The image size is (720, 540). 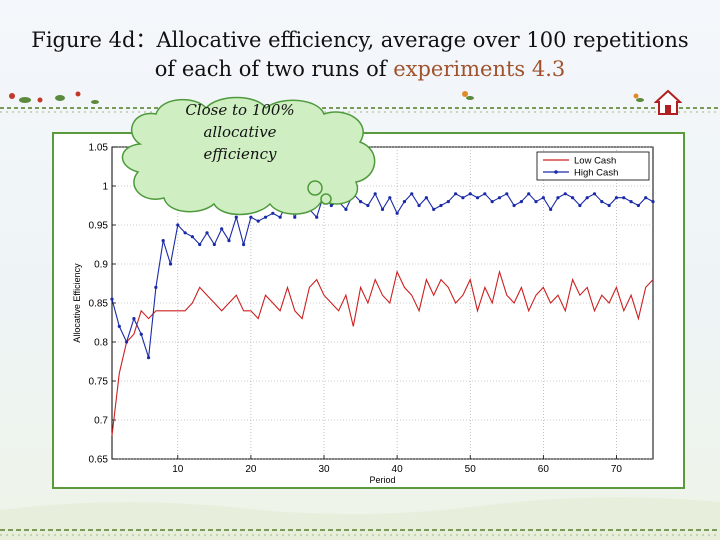 What do you see at coordinates (479, 69) in the screenshot?
I see `title-highlight: experiments 4.3` at bounding box center [479, 69].